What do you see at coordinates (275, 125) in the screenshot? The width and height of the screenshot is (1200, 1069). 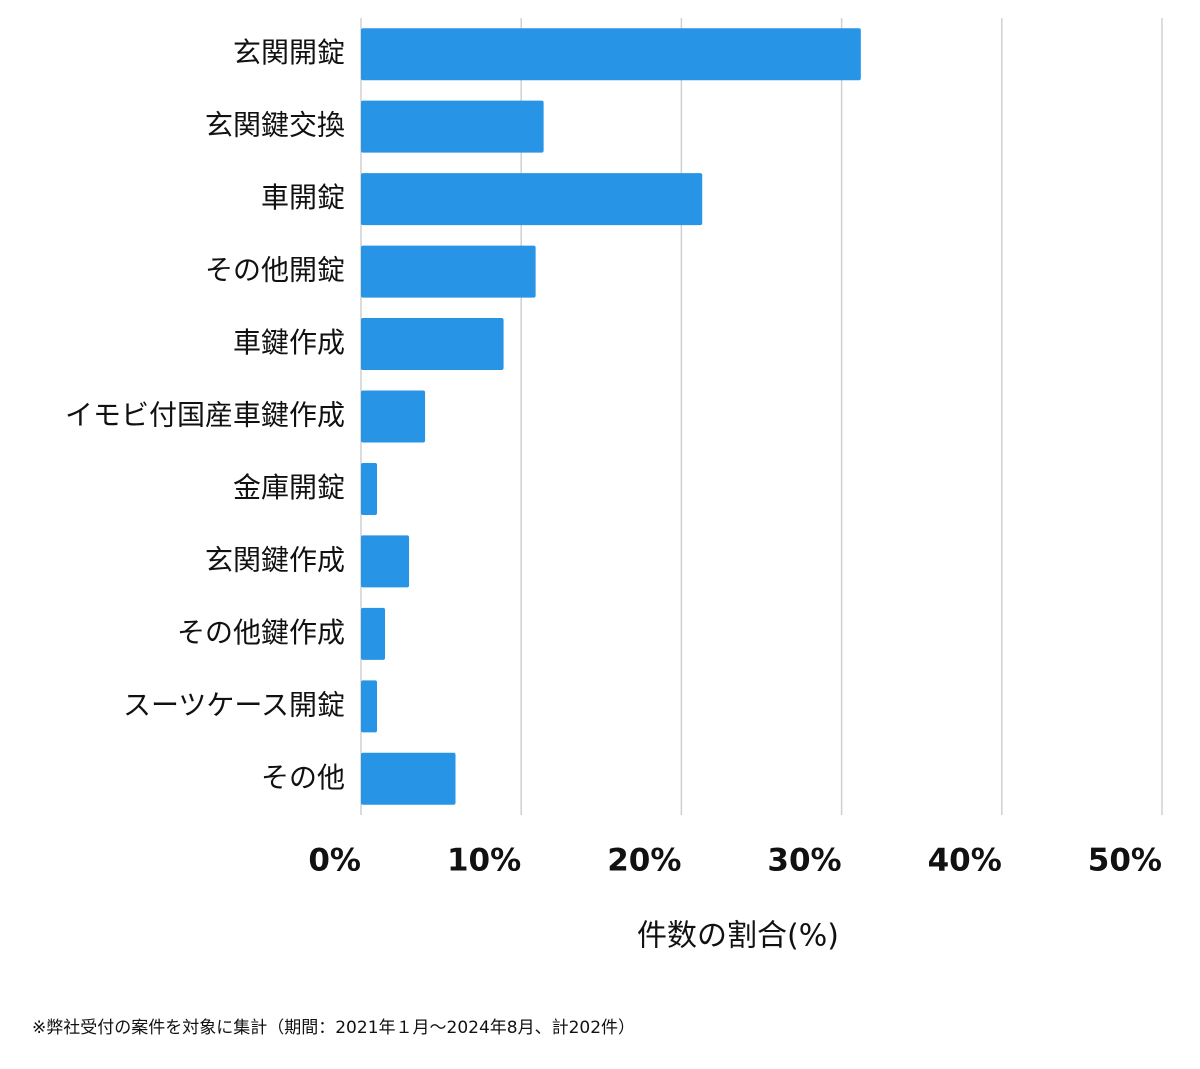 I see `y-tick-label: 玄関鍵交換` at bounding box center [275, 125].